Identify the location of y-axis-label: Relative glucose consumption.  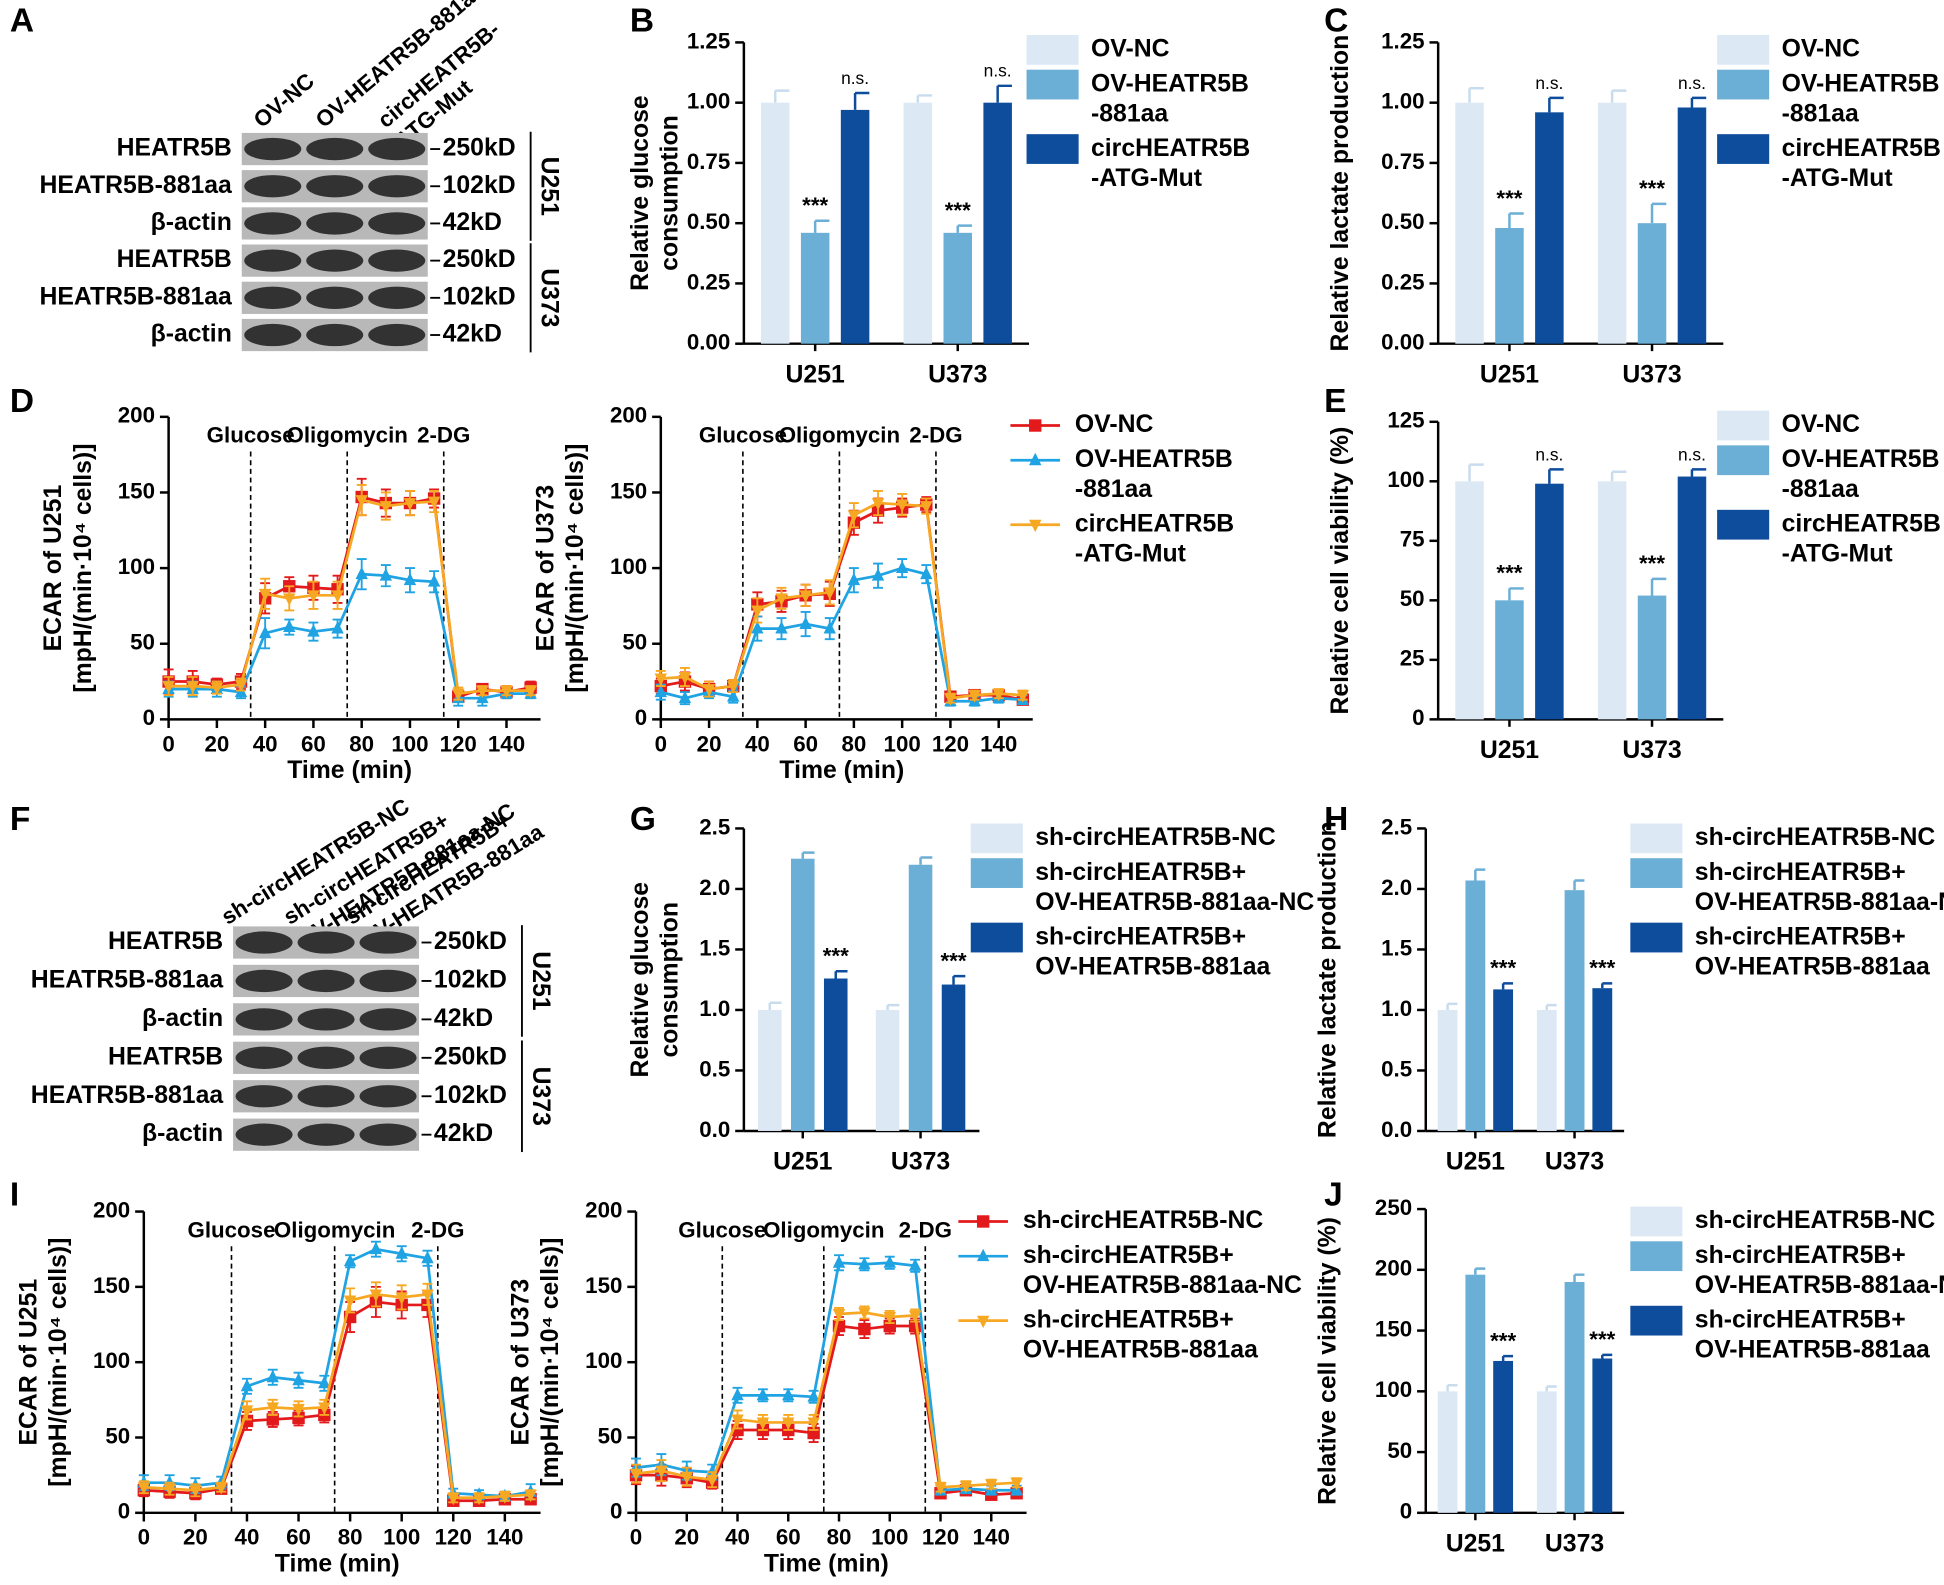
(655, 193).